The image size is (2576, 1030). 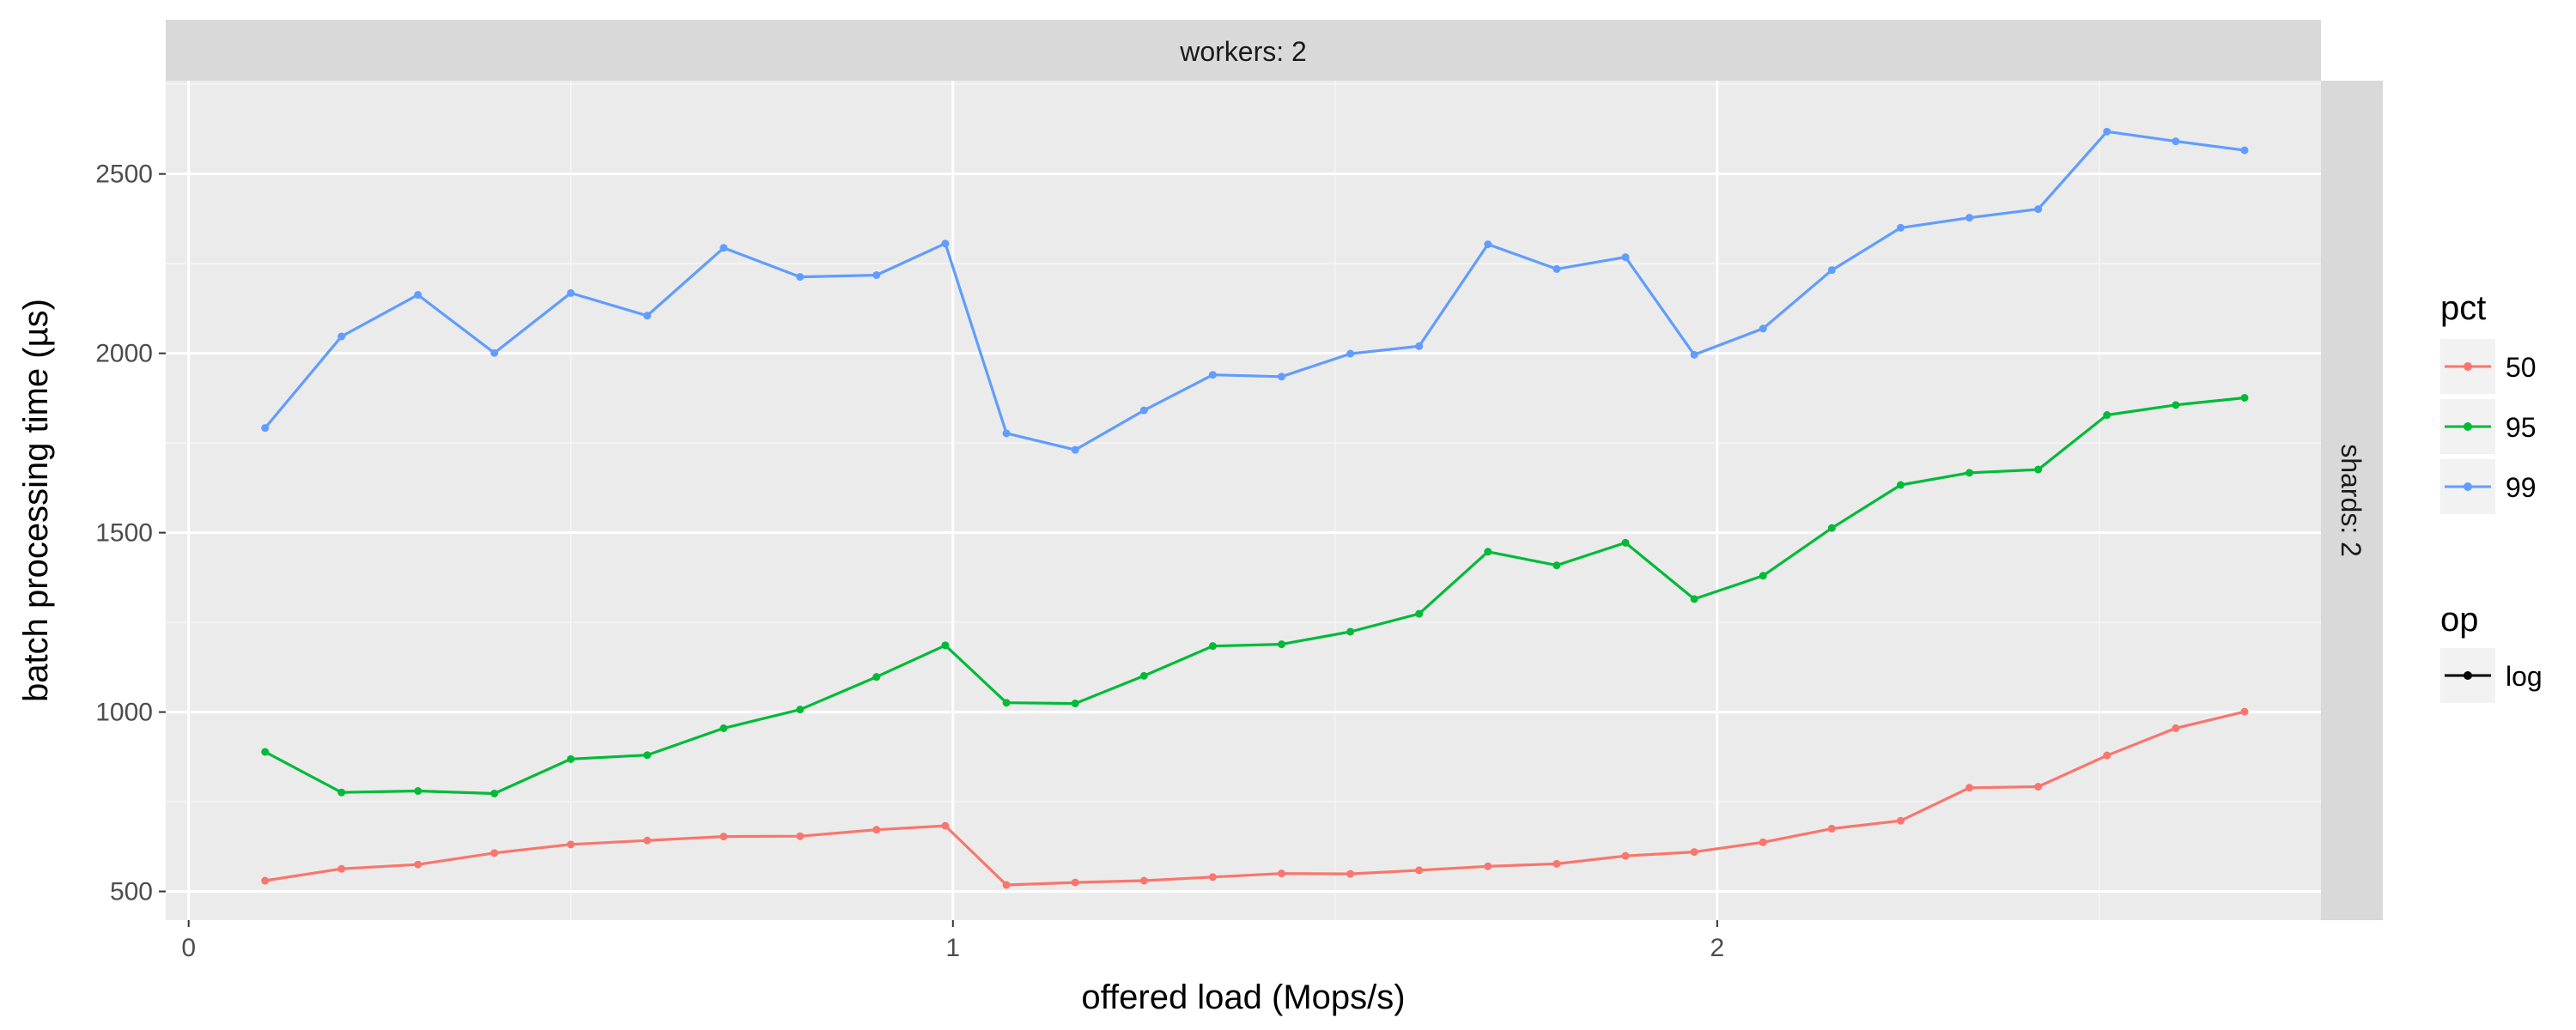 What do you see at coordinates (1718, 948) in the screenshot?
I see `x-tick-label: 2` at bounding box center [1718, 948].